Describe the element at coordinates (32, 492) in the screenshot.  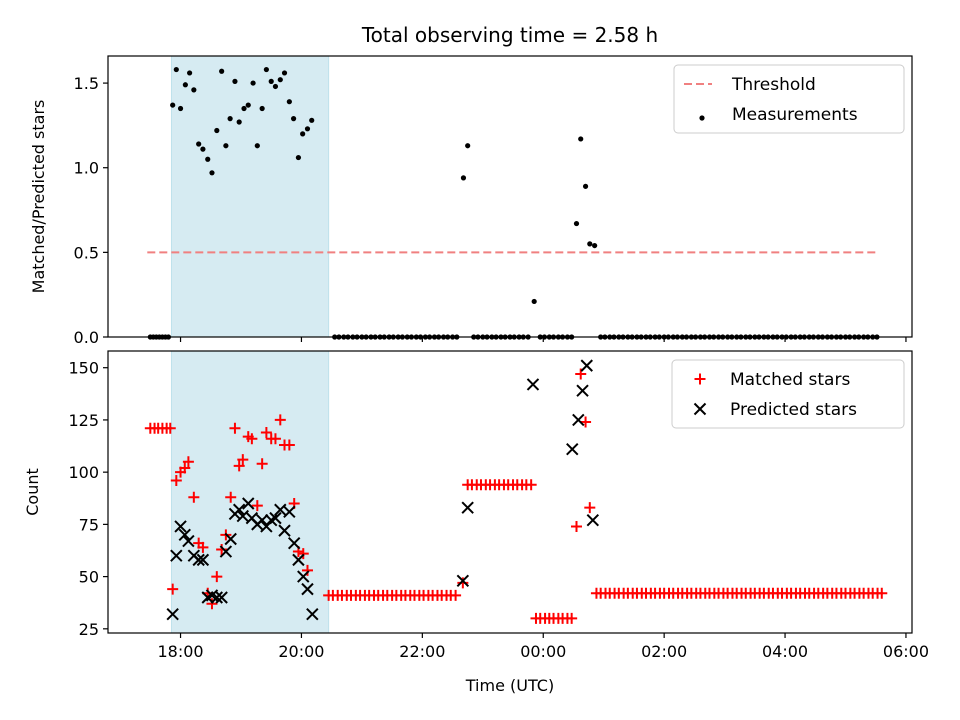
I see `y-axis-label: Count` at that location.